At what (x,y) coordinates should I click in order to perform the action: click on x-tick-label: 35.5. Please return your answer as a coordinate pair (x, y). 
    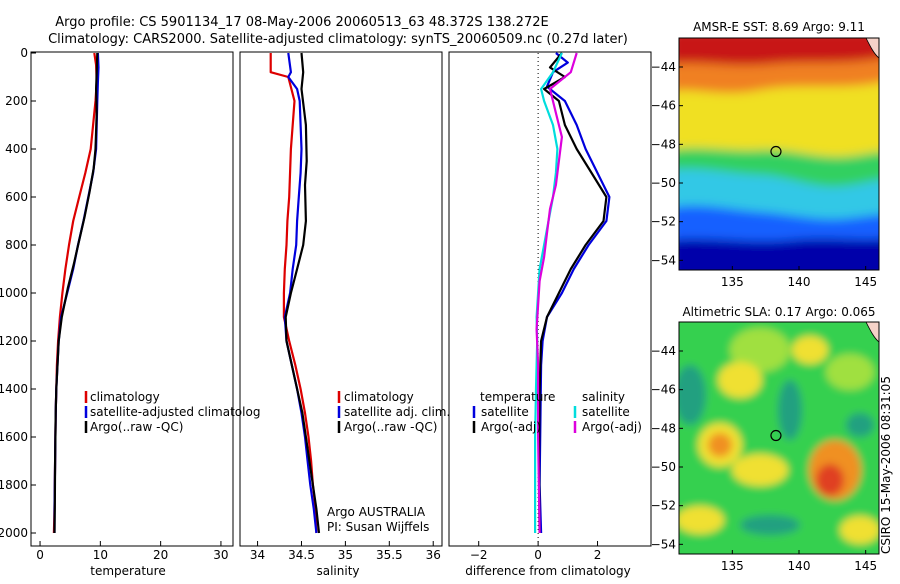
    Looking at the image, I should click on (389, 555).